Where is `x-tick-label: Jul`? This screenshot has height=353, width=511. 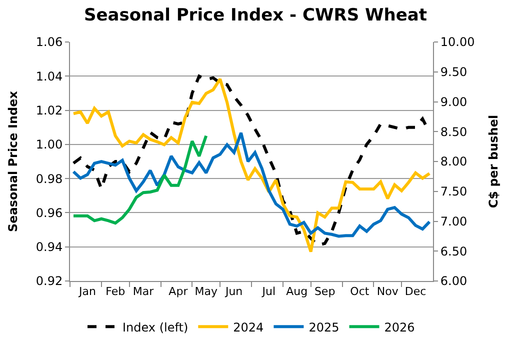
x-tick-label: Jul is located at coordinates (268, 291).